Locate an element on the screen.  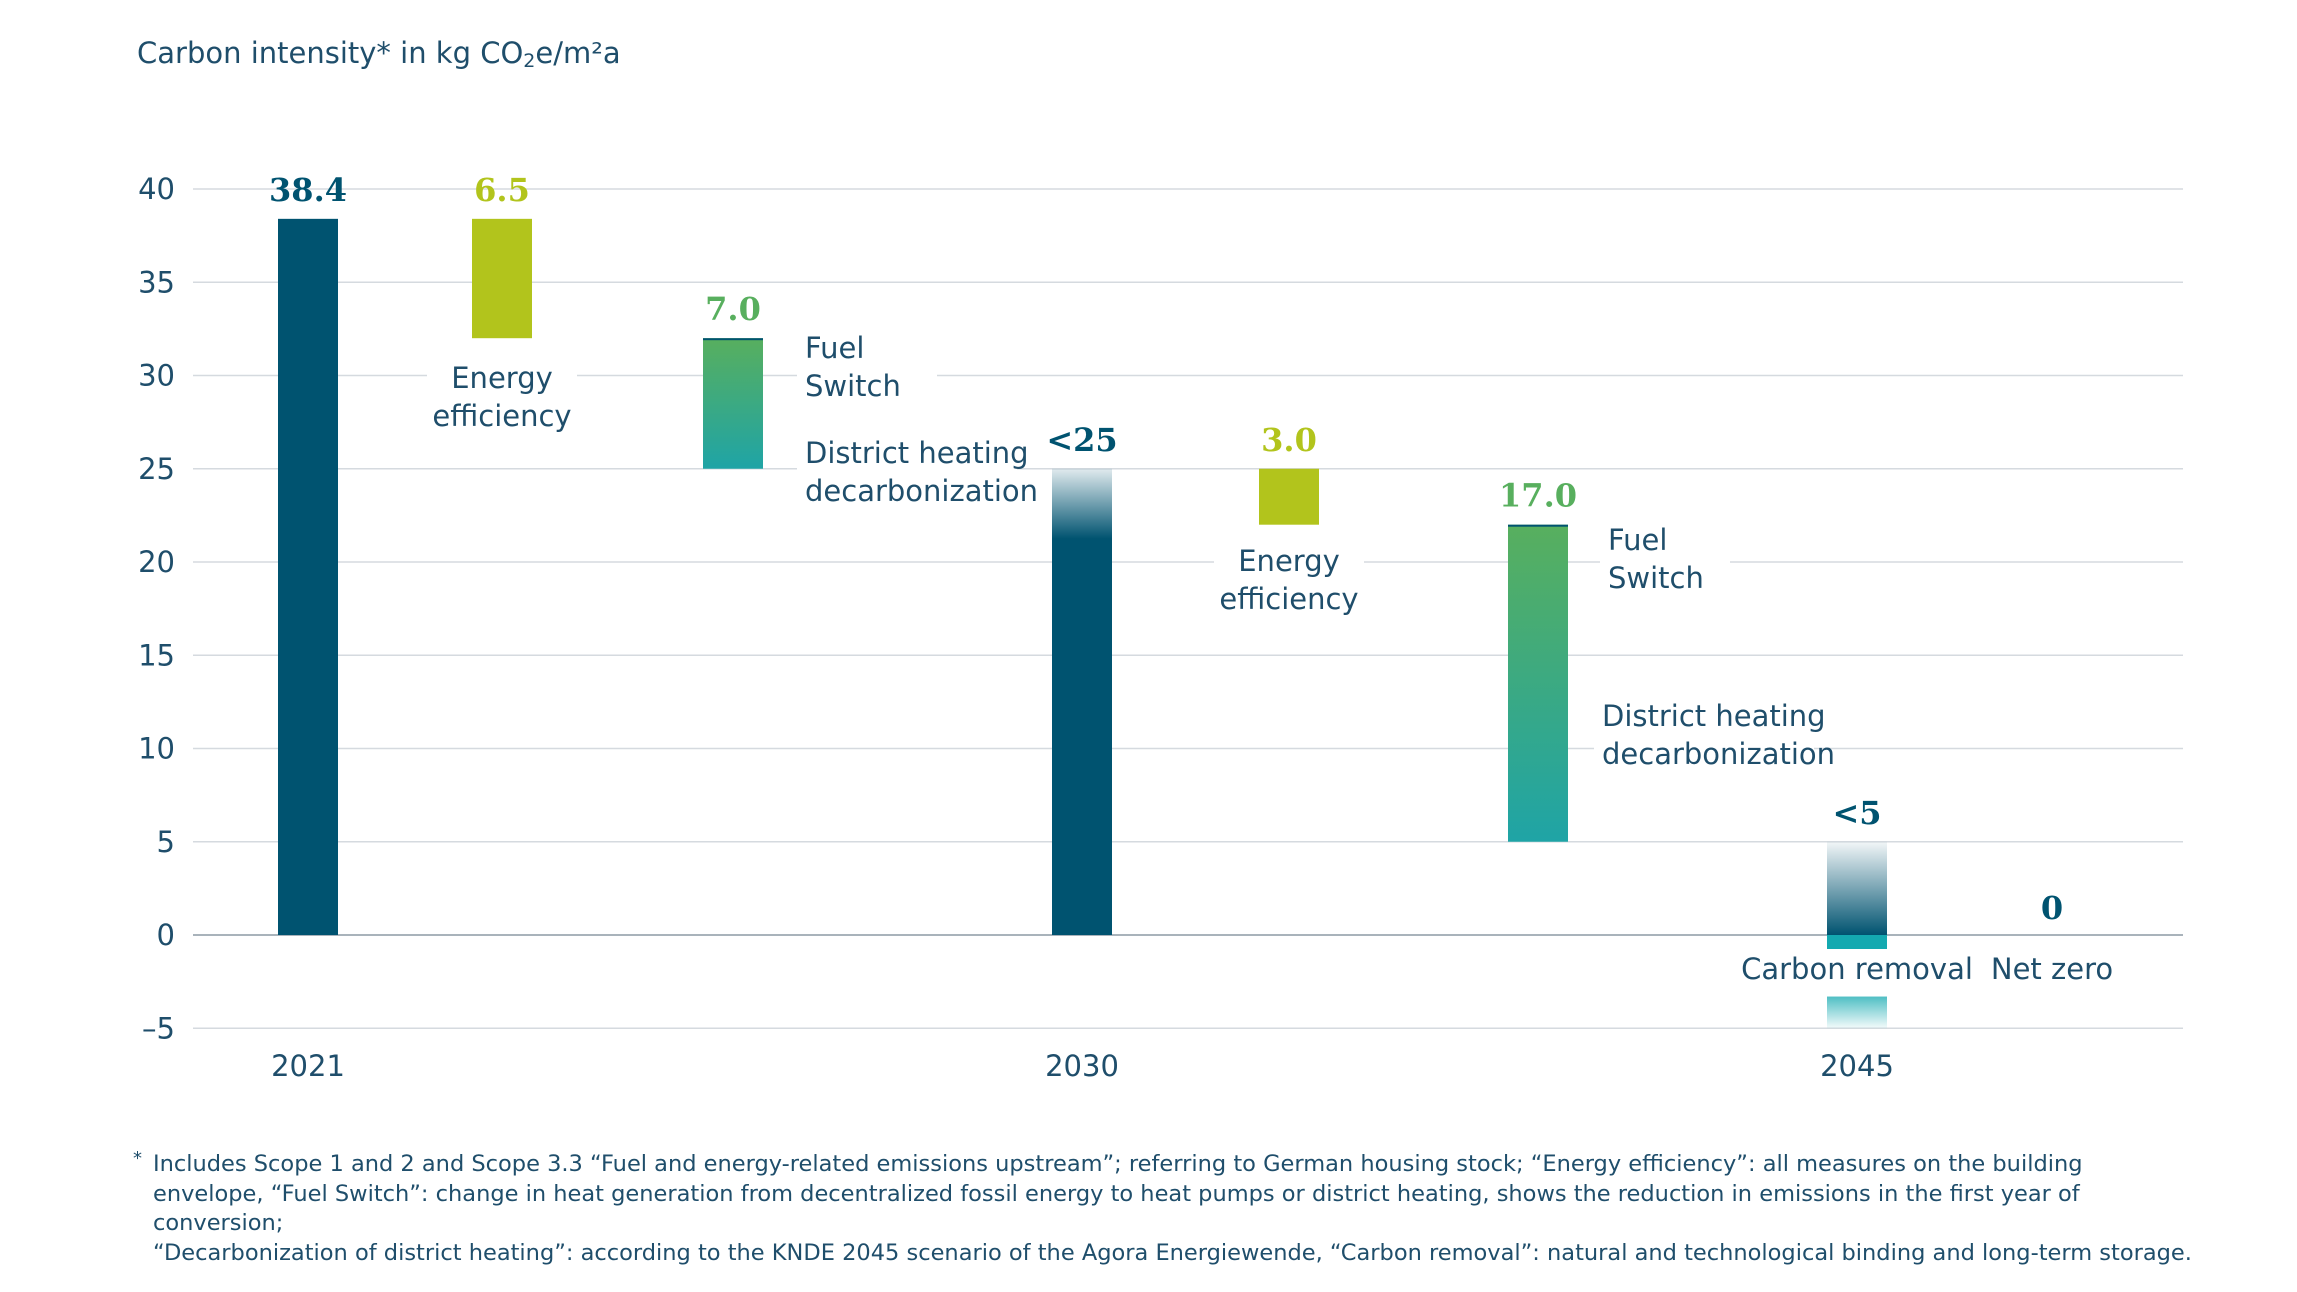
annotation-label: Carbon removal is located at coordinates (1857, 969).